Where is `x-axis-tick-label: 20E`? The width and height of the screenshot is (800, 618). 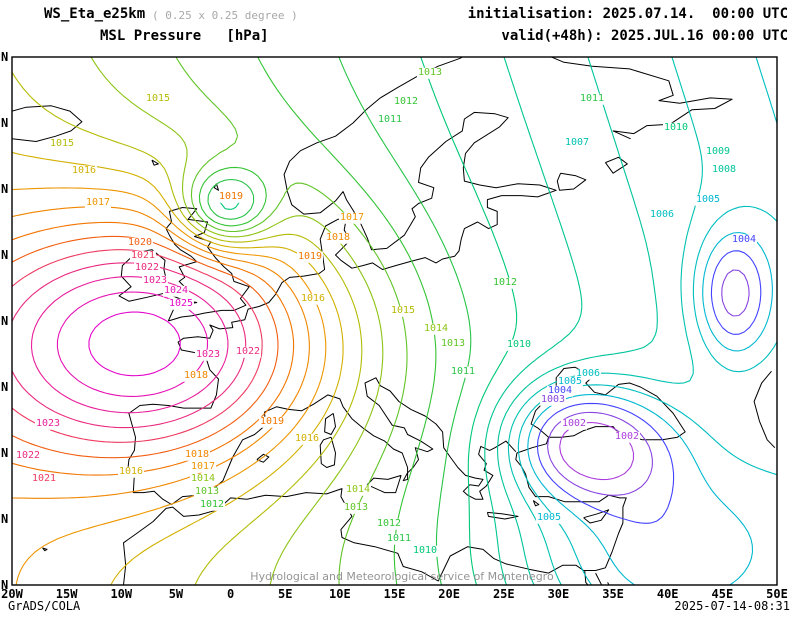
x-axis-tick-label: 20E is located at coordinates (449, 594).